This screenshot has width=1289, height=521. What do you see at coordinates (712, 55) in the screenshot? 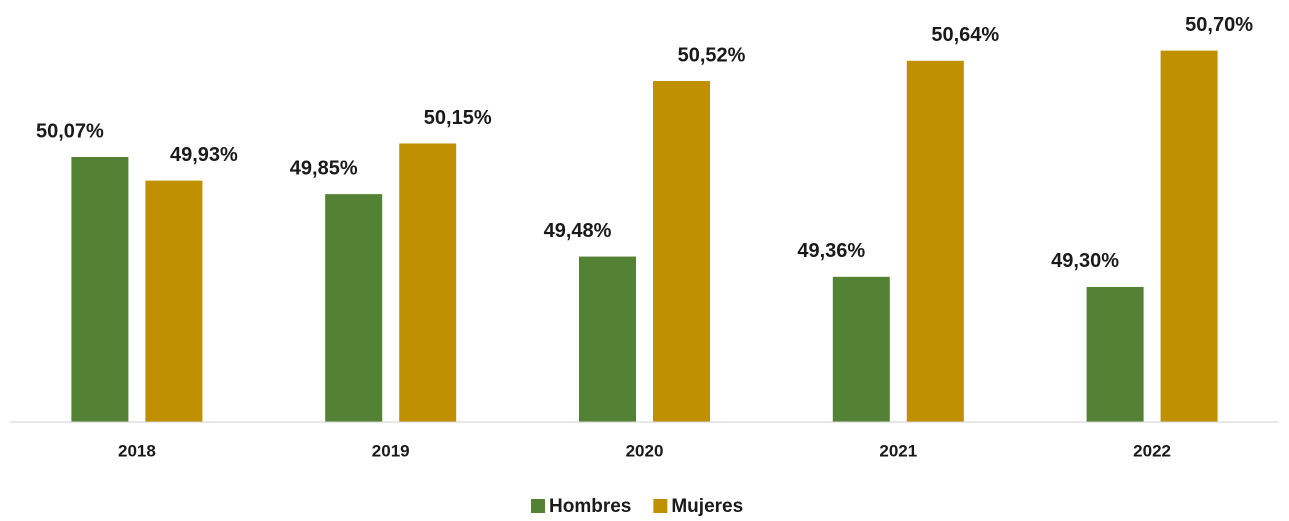
I see `data-label: 50,52%` at bounding box center [712, 55].